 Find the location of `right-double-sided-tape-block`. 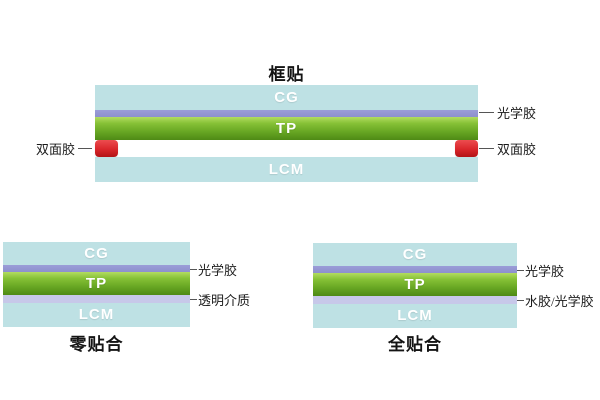

right-double-sided-tape-block is located at coordinates (466, 148).